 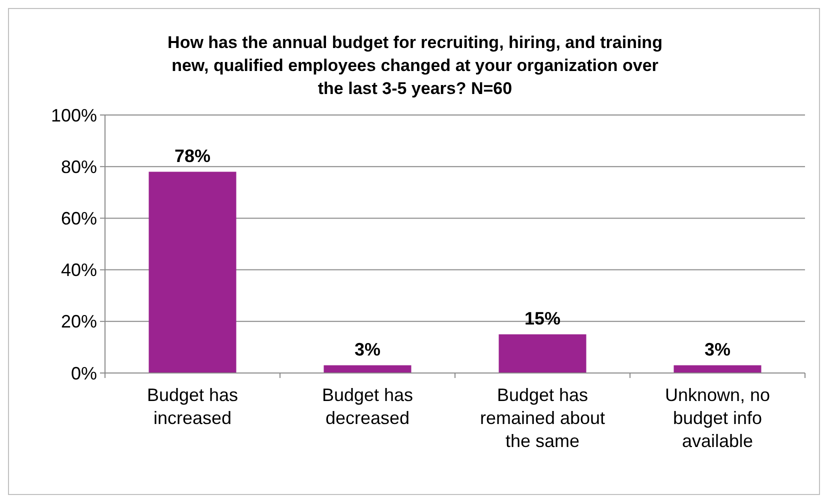 What do you see at coordinates (73, 115) in the screenshot?
I see `y-tick-label: 100%` at bounding box center [73, 115].